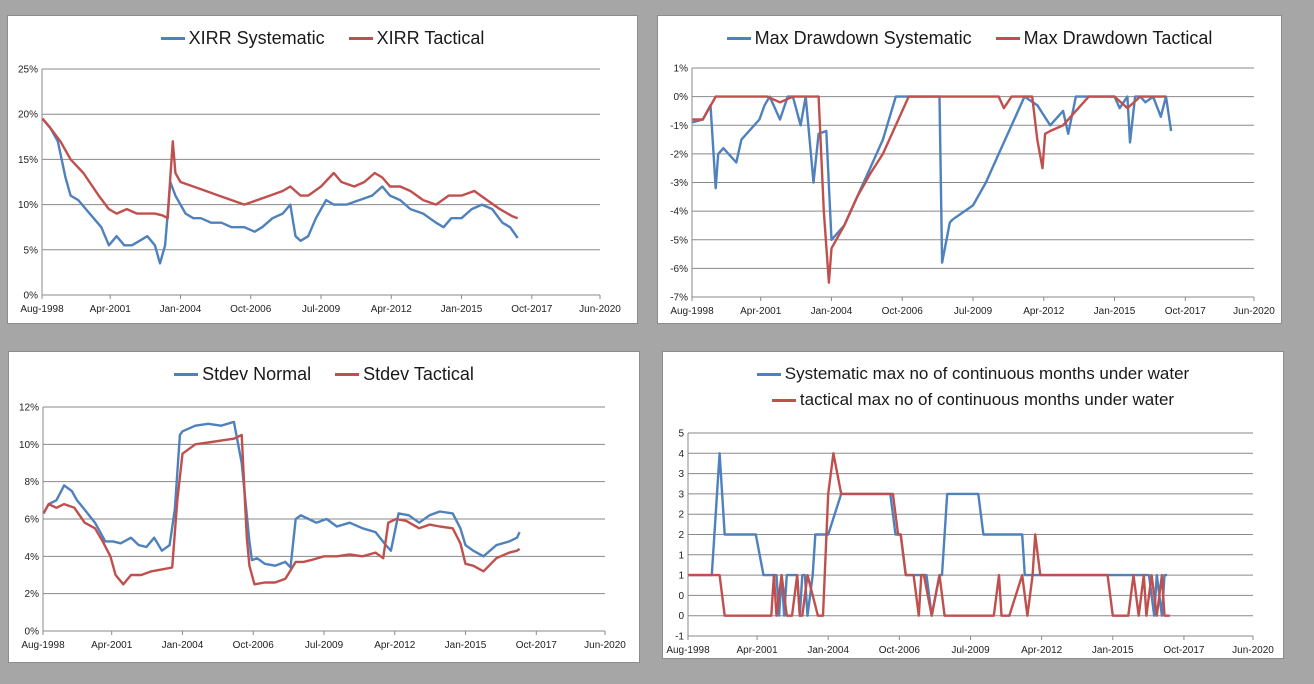 Image resolution: width=1314 pixels, height=684 pixels. What do you see at coordinates (679, 637) in the screenshot?
I see `y-tick-label: -1` at bounding box center [679, 637].